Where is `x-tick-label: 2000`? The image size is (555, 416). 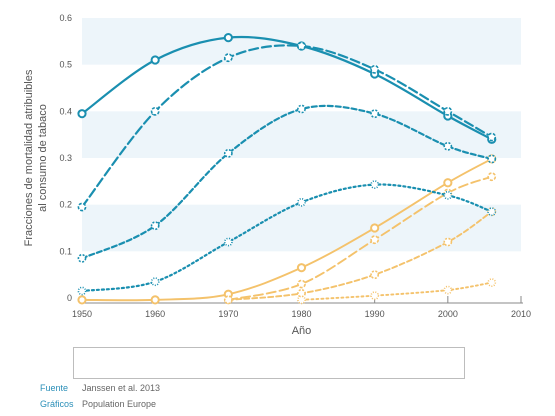
x-tick-label: 2000 is located at coordinates (448, 314).